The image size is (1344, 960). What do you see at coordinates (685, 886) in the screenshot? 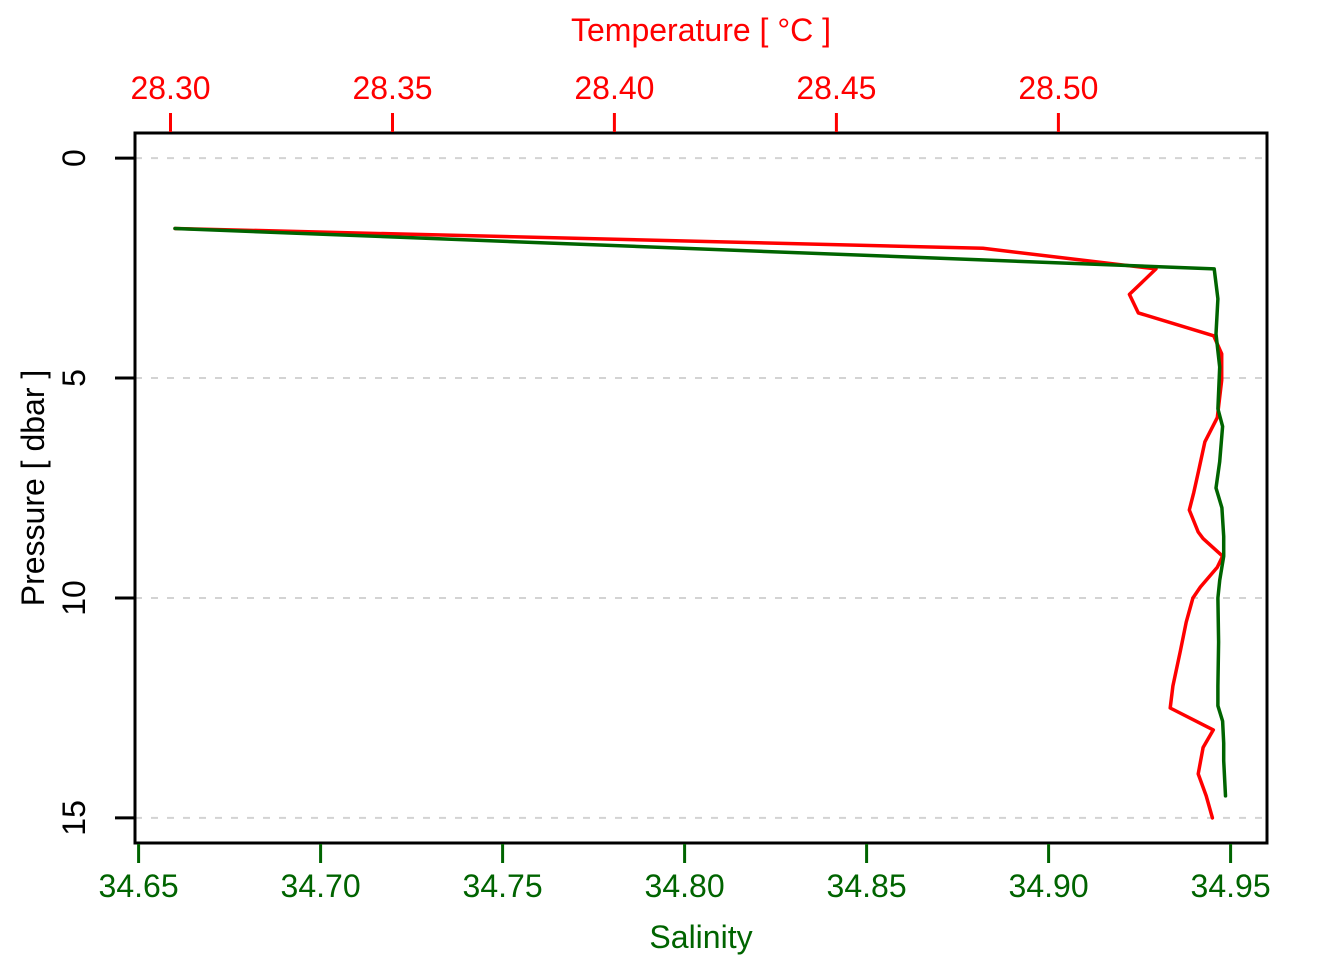
I see `salinity-tick-label: 34.80` at bounding box center [685, 886].